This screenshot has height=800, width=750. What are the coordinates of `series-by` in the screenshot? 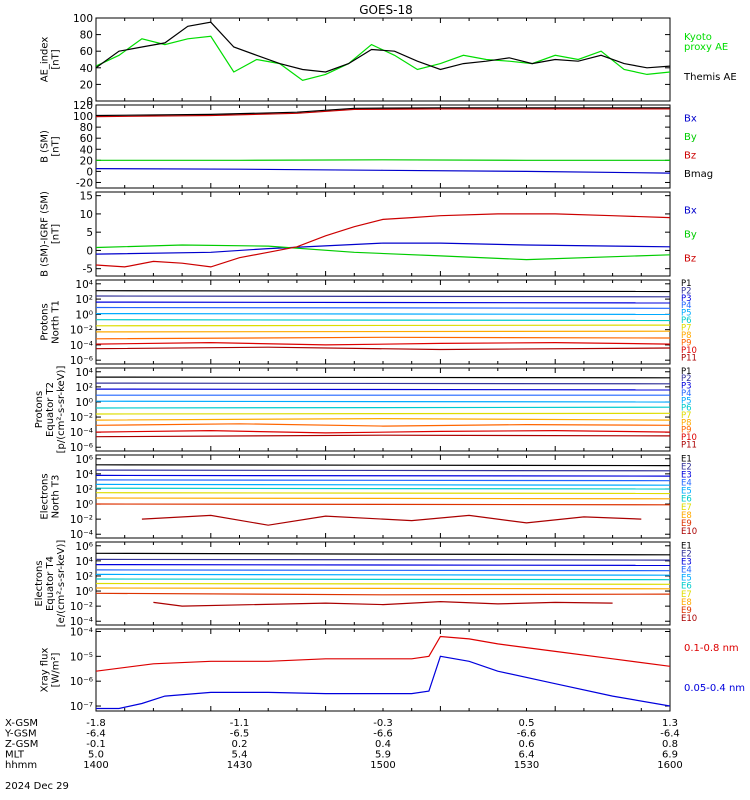 It's located at (383, 160).